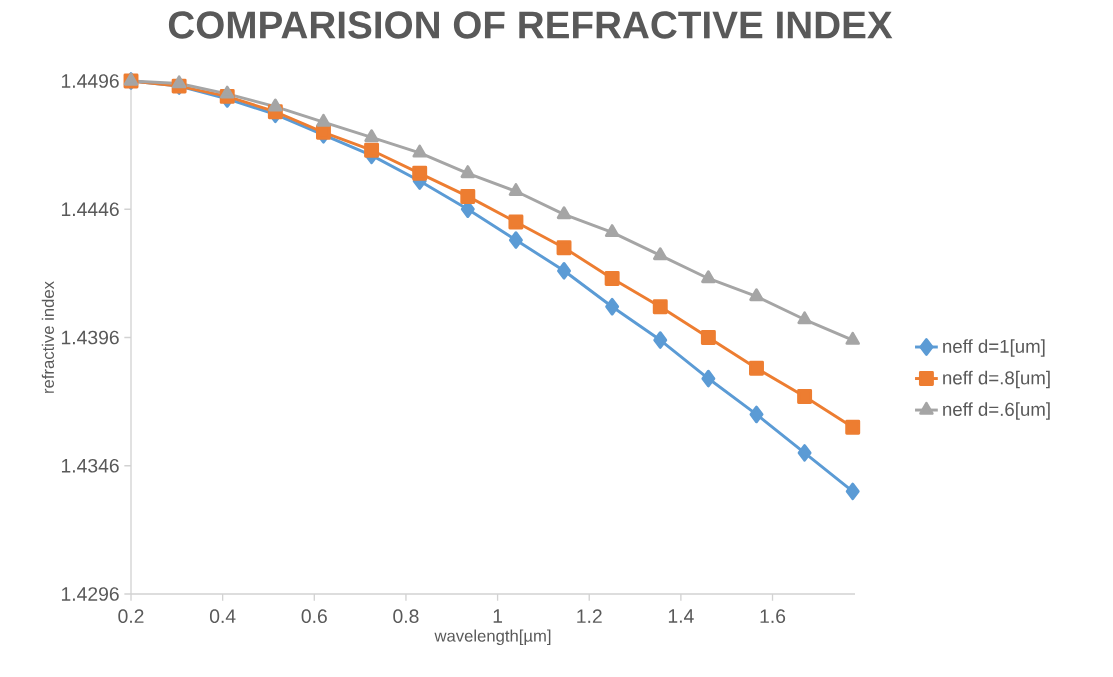  Describe the element at coordinates (314, 616) in the screenshot. I see `x-tick-label: 0.6` at that location.